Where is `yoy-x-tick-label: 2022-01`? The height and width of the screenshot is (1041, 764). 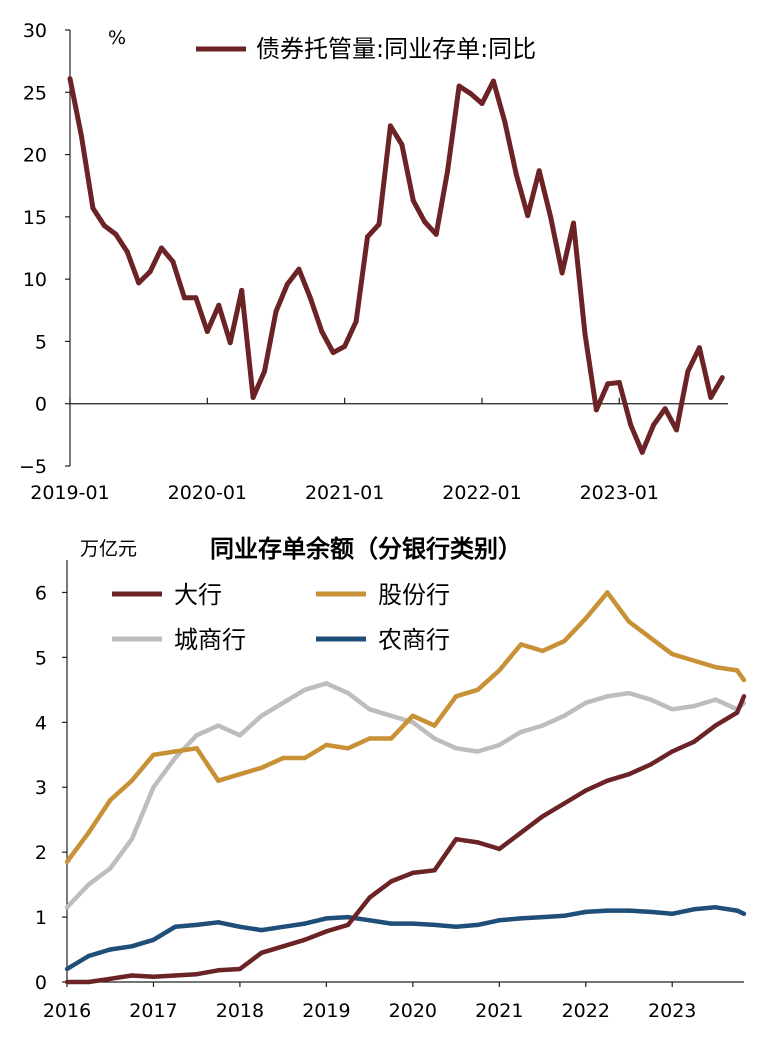 yoy-x-tick-label: 2022-01 is located at coordinates (481, 493).